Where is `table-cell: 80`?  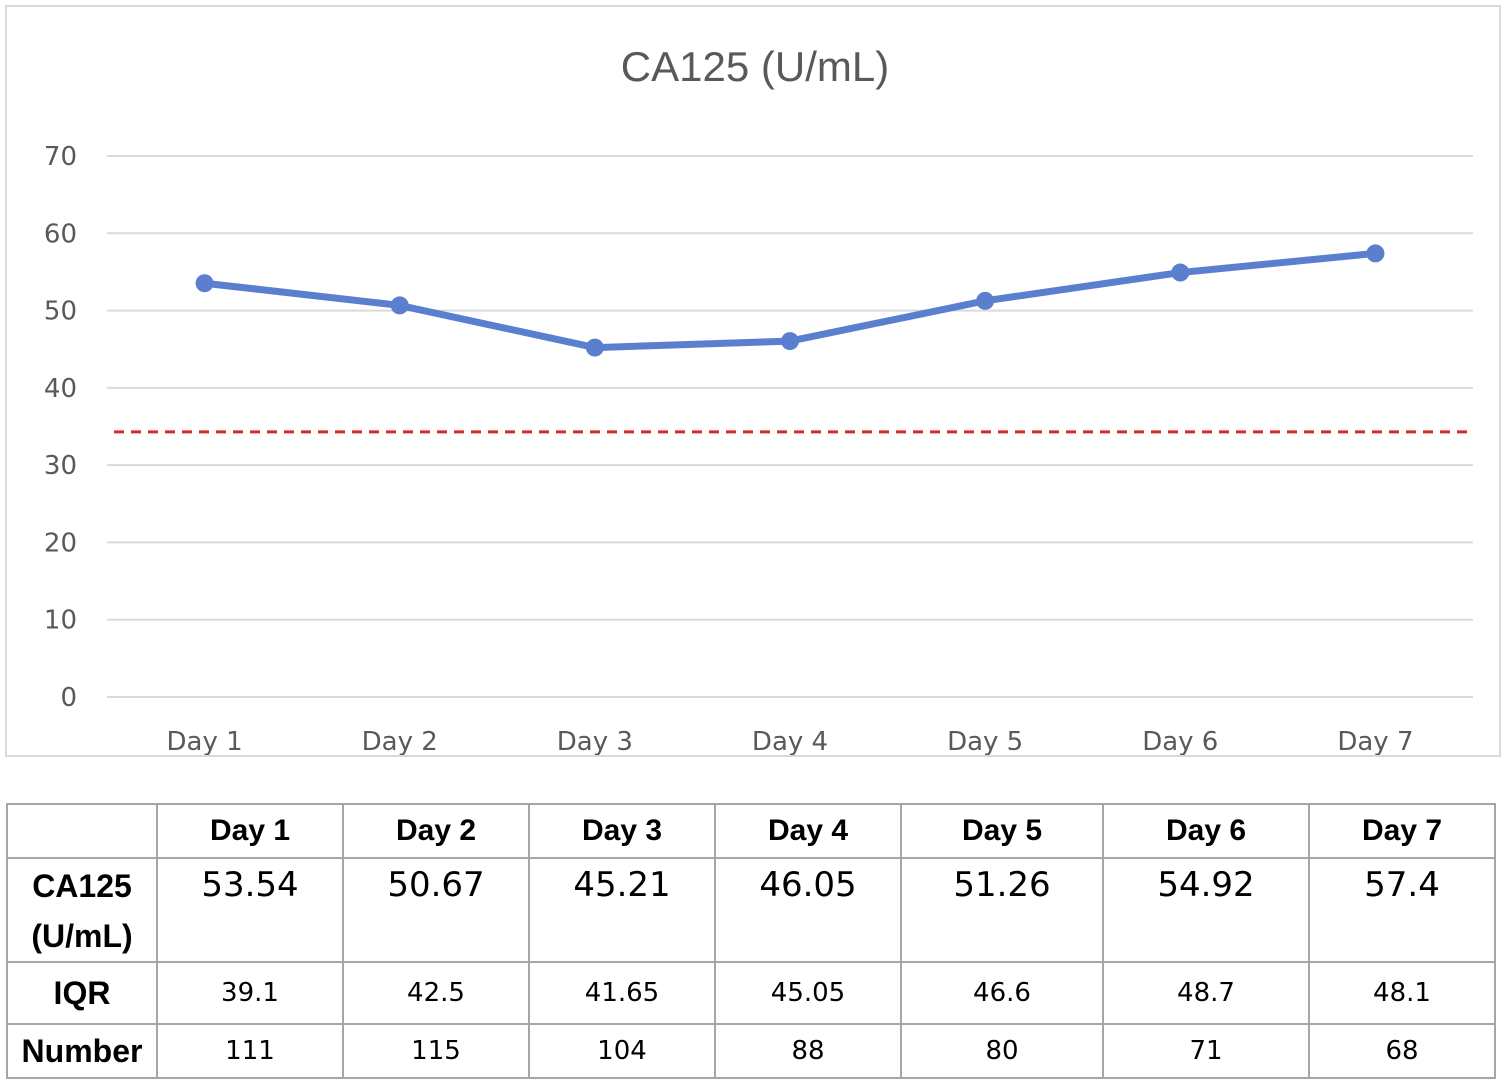
table-cell: 80 is located at coordinates (1002, 1051).